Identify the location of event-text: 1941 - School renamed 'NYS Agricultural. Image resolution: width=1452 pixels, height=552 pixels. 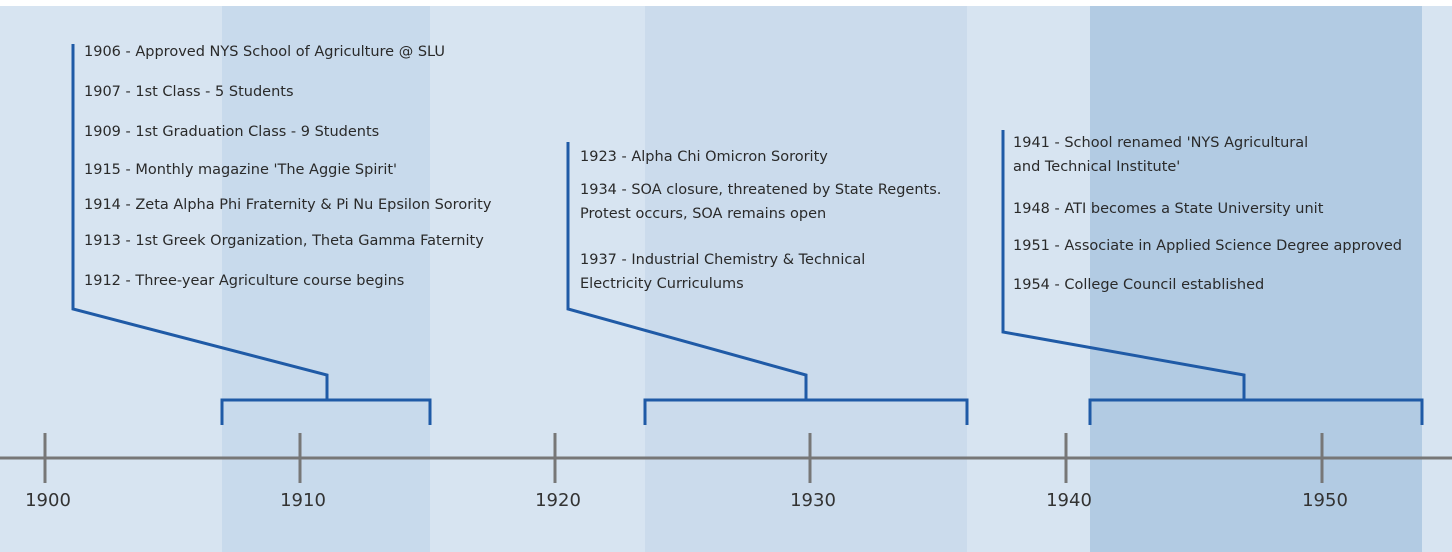
(1160, 143).